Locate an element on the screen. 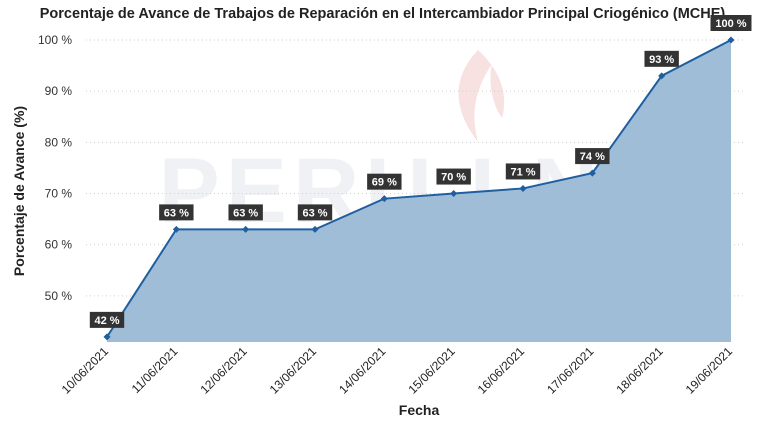 Image resolution: width=765 pixels, height=428 pixels. x-tick-label: 12/06/2021 is located at coordinates (223, 370).